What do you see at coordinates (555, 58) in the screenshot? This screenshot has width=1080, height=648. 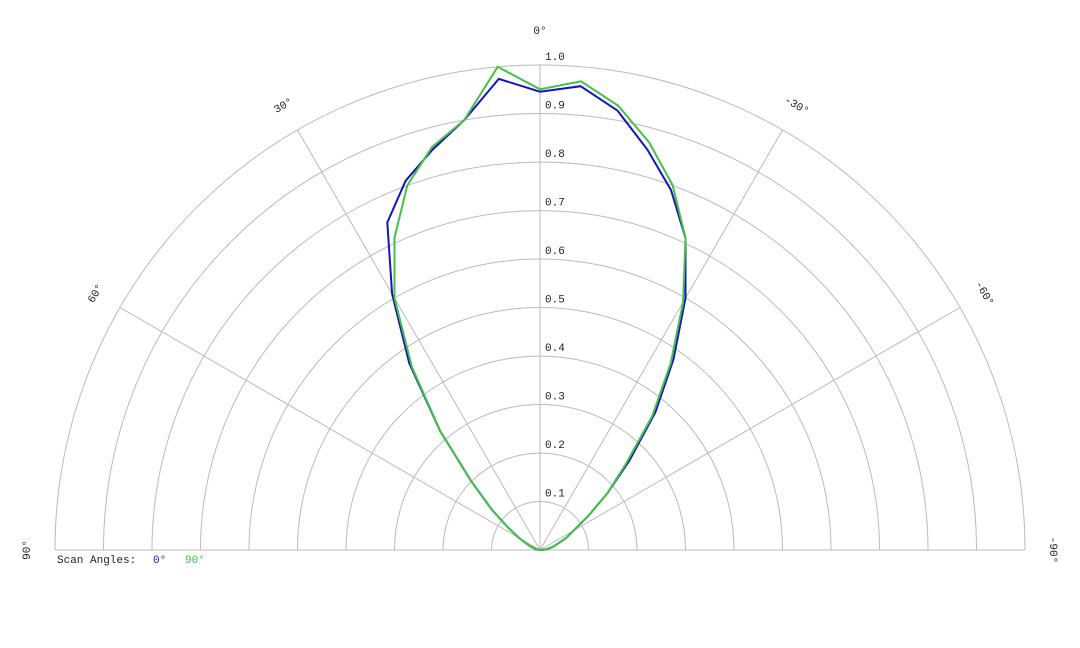 I see `radial-tick-label: 1.0` at bounding box center [555, 58].